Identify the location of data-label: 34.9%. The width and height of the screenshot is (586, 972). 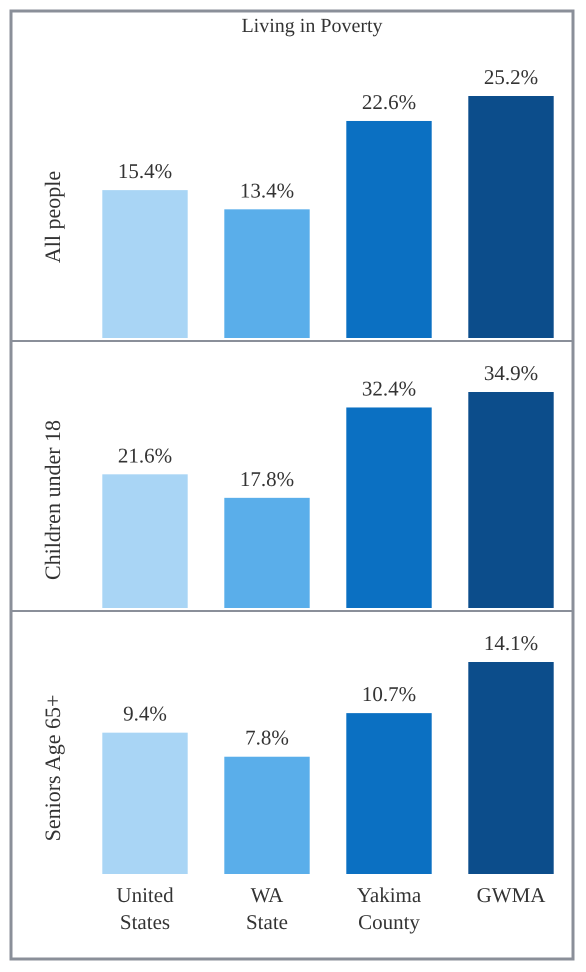
(511, 373).